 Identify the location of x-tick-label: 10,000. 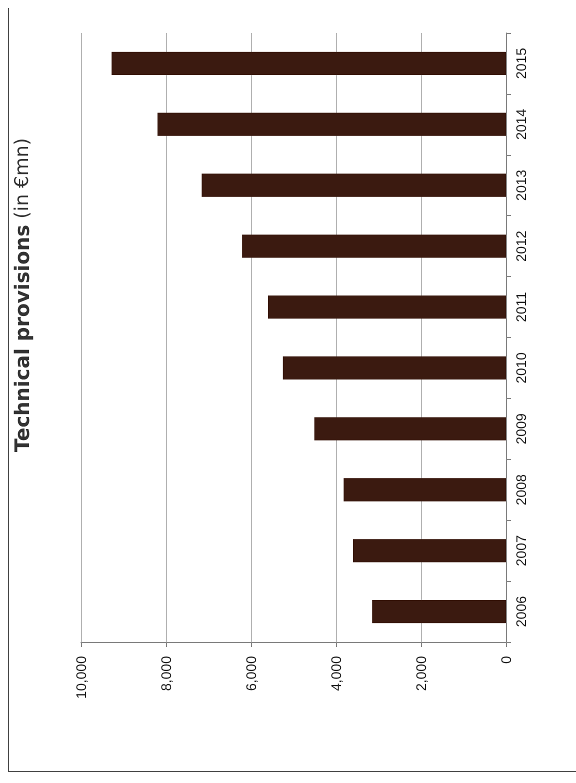
(81, 677).